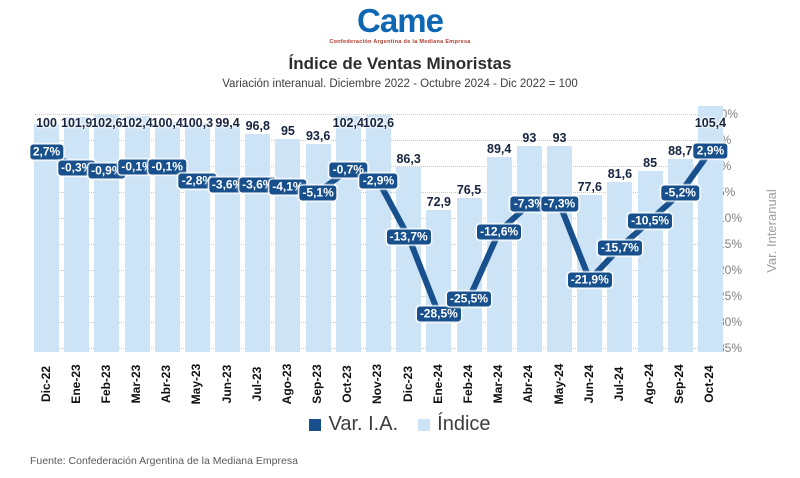 The width and height of the screenshot is (800, 478). What do you see at coordinates (287, 131) in the screenshot?
I see `index-bar-value-label: 95` at bounding box center [287, 131].